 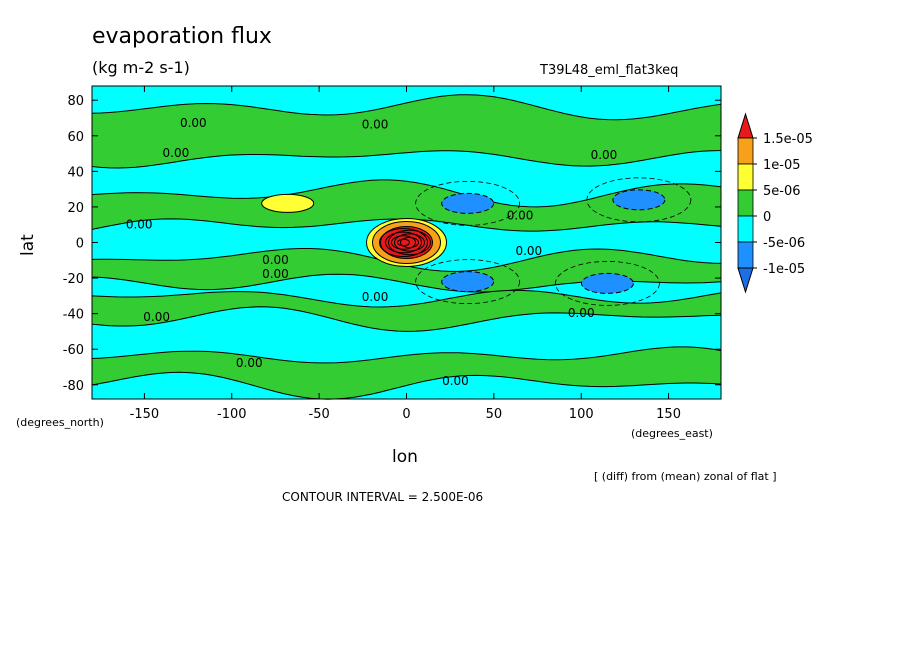 What do you see at coordinates (672, 433) in the screenshot?
I see `x-axis-units: (degrees_east)` at bounding box center [672, 433].